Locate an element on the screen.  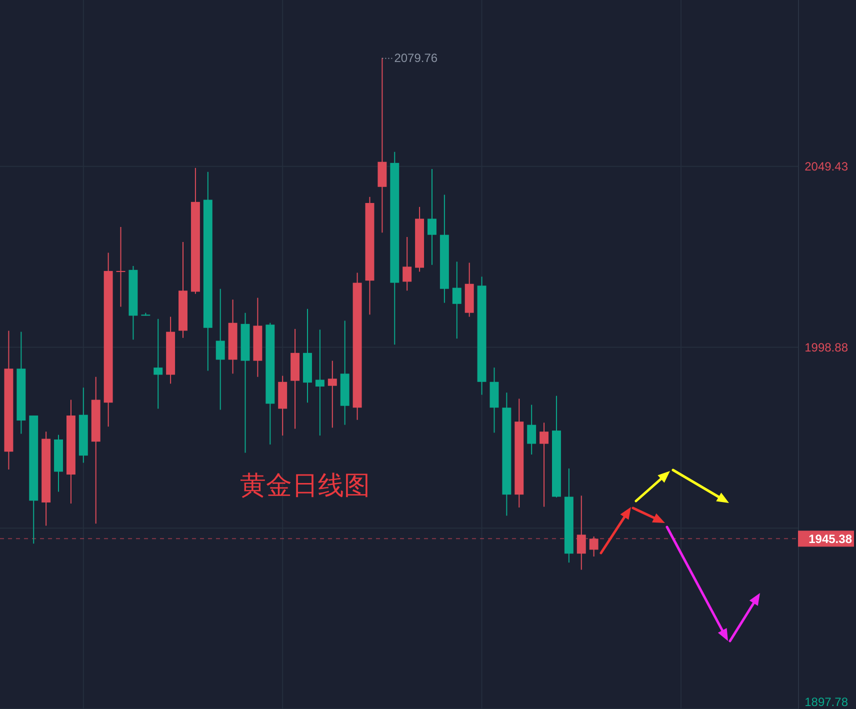
text: 黄金日线图 is located at coordinates (305, 485).